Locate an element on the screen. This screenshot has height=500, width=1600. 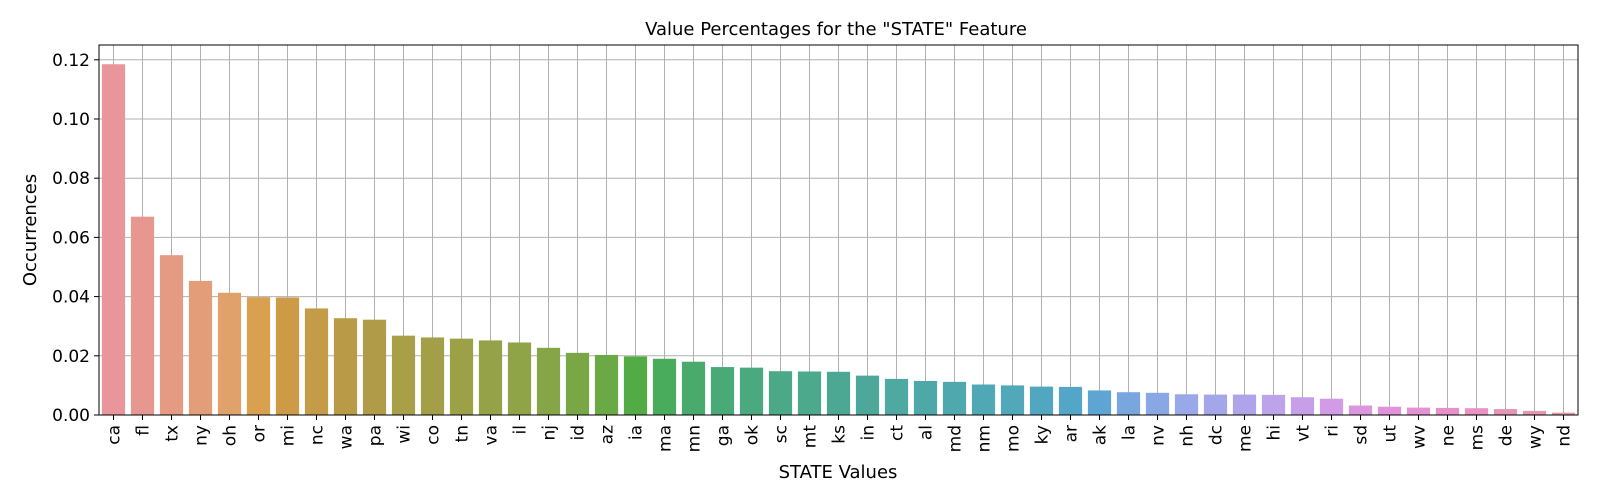
x-tick-label: nd is located at coordinates (1565, 436).